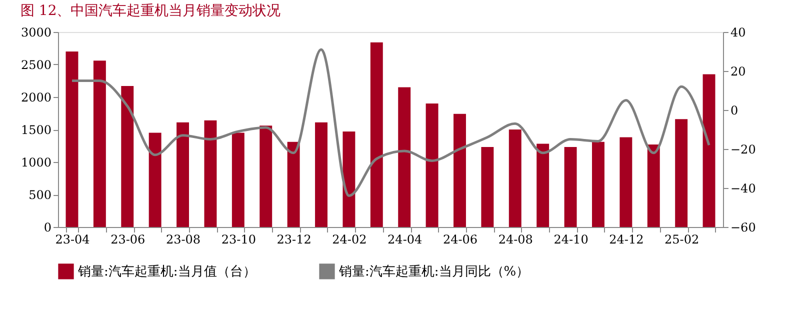 The width and height of the screenshot is (809, 321). What do you see at coordinates (150, 11) in the screenshot?
I see `chart-title: 图 12、中国汽车起重机当月销量变动状况` at bounding box center [150, 11].